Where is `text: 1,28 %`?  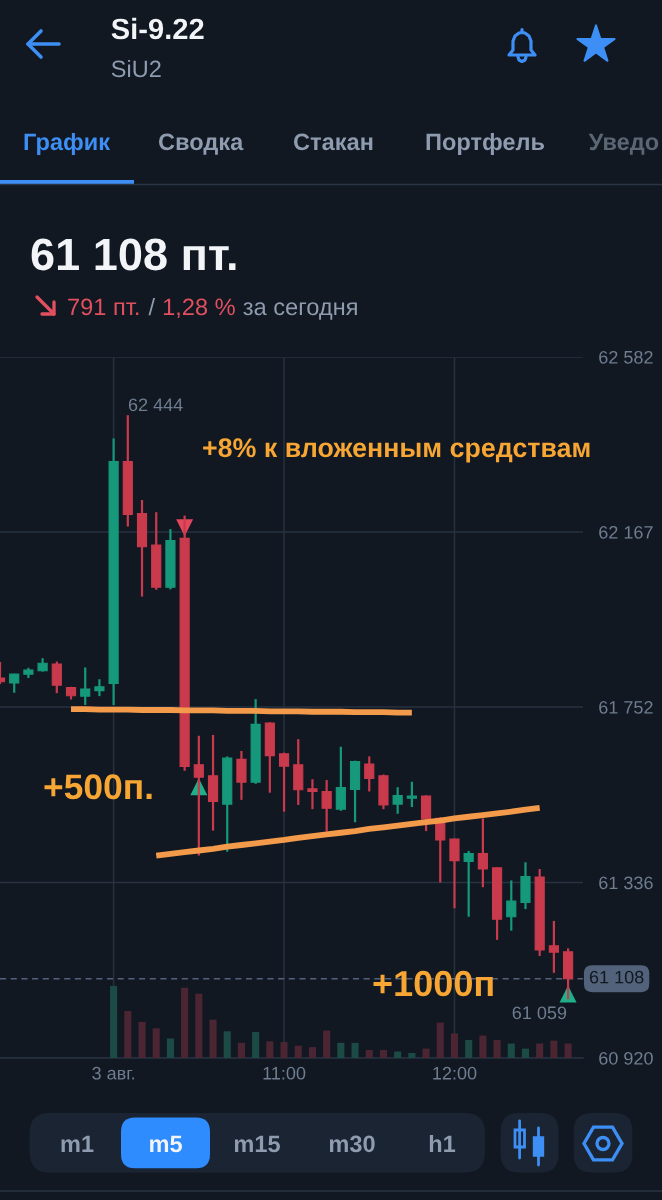
text: 1,28 % is located at coordinates (199, 308).